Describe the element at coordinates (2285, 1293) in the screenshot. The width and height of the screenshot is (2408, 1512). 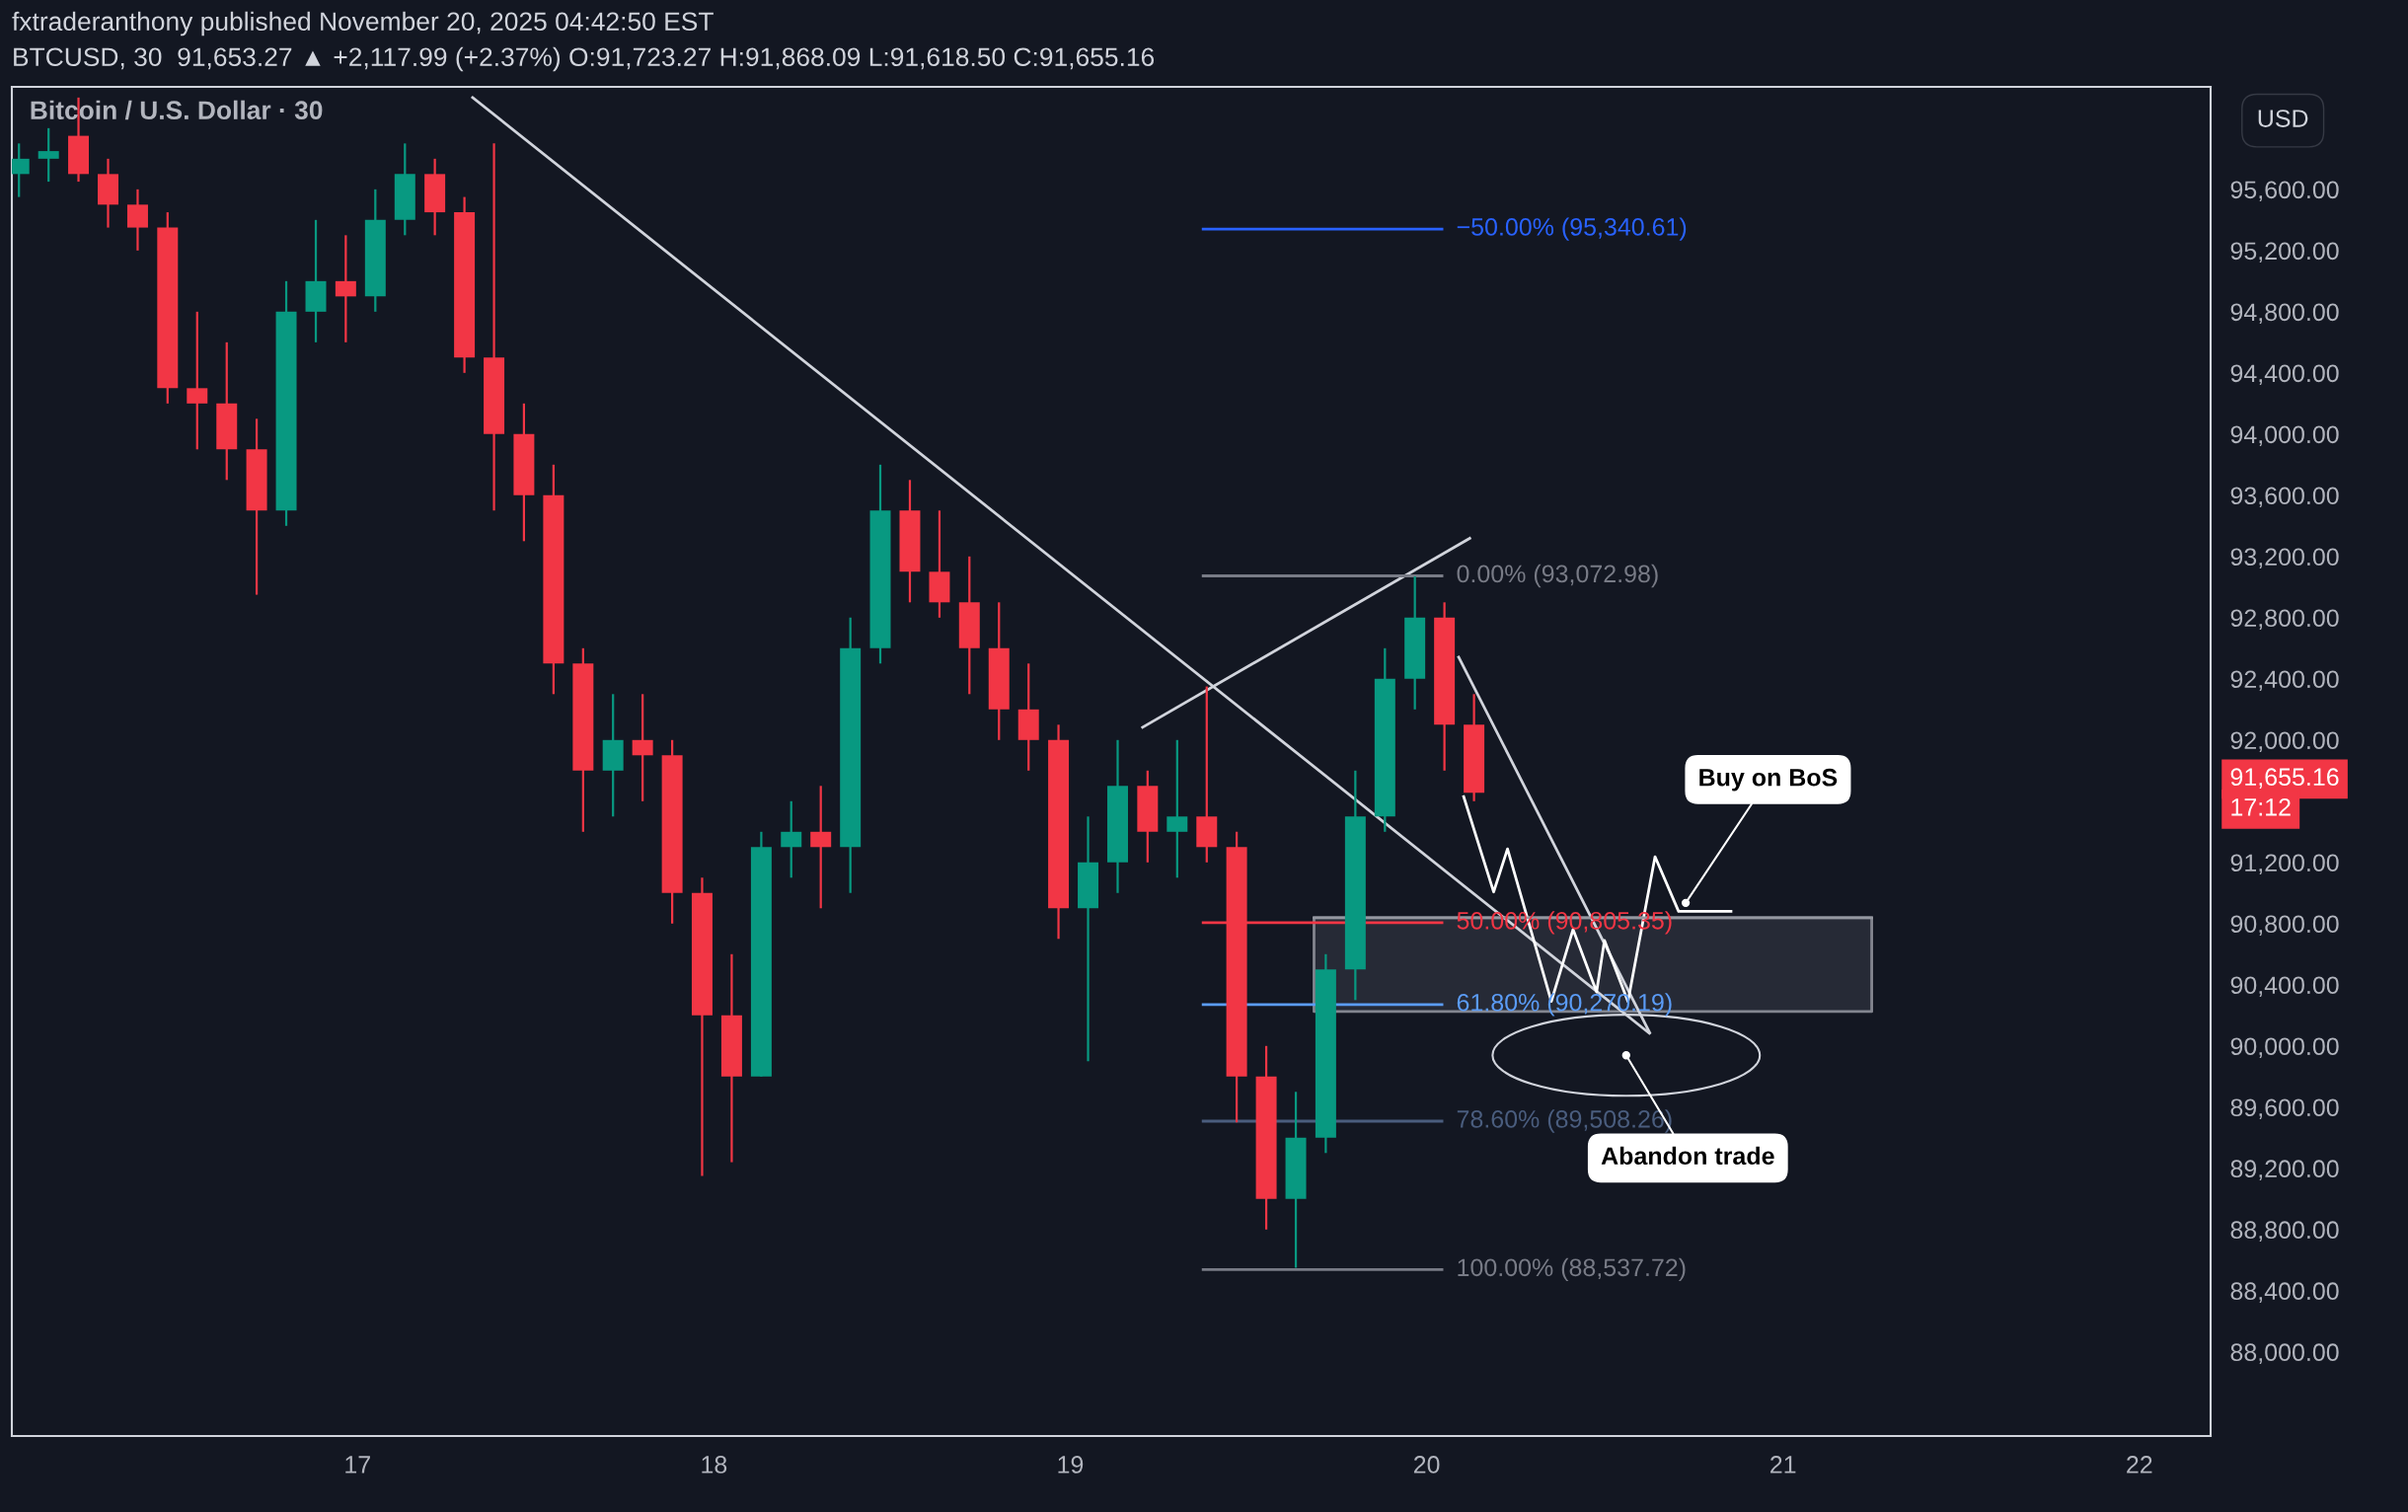
I see `y-tick-label: 88,400.00` at that location.